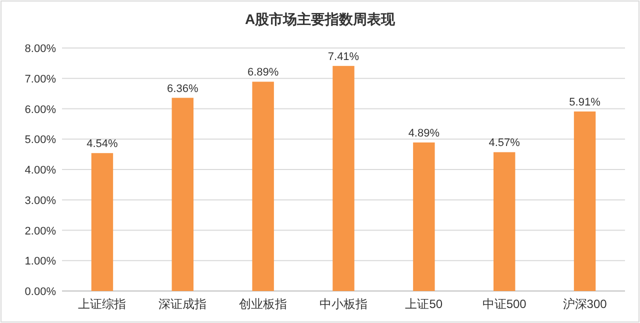 The height and width of the screenshot is (323, 640). What do you see at coordinates (424, 133) in the screenshot?
I see `data-label: 4.89%` at bounding box center [424, 133].